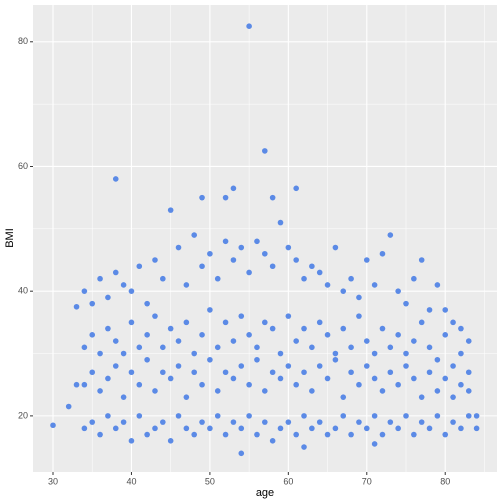 The width and height of the screenshot is (504, 504). Describe the element at coordinates (265, 493) in the screenshot. I see `x-axis-title: age` at that location.